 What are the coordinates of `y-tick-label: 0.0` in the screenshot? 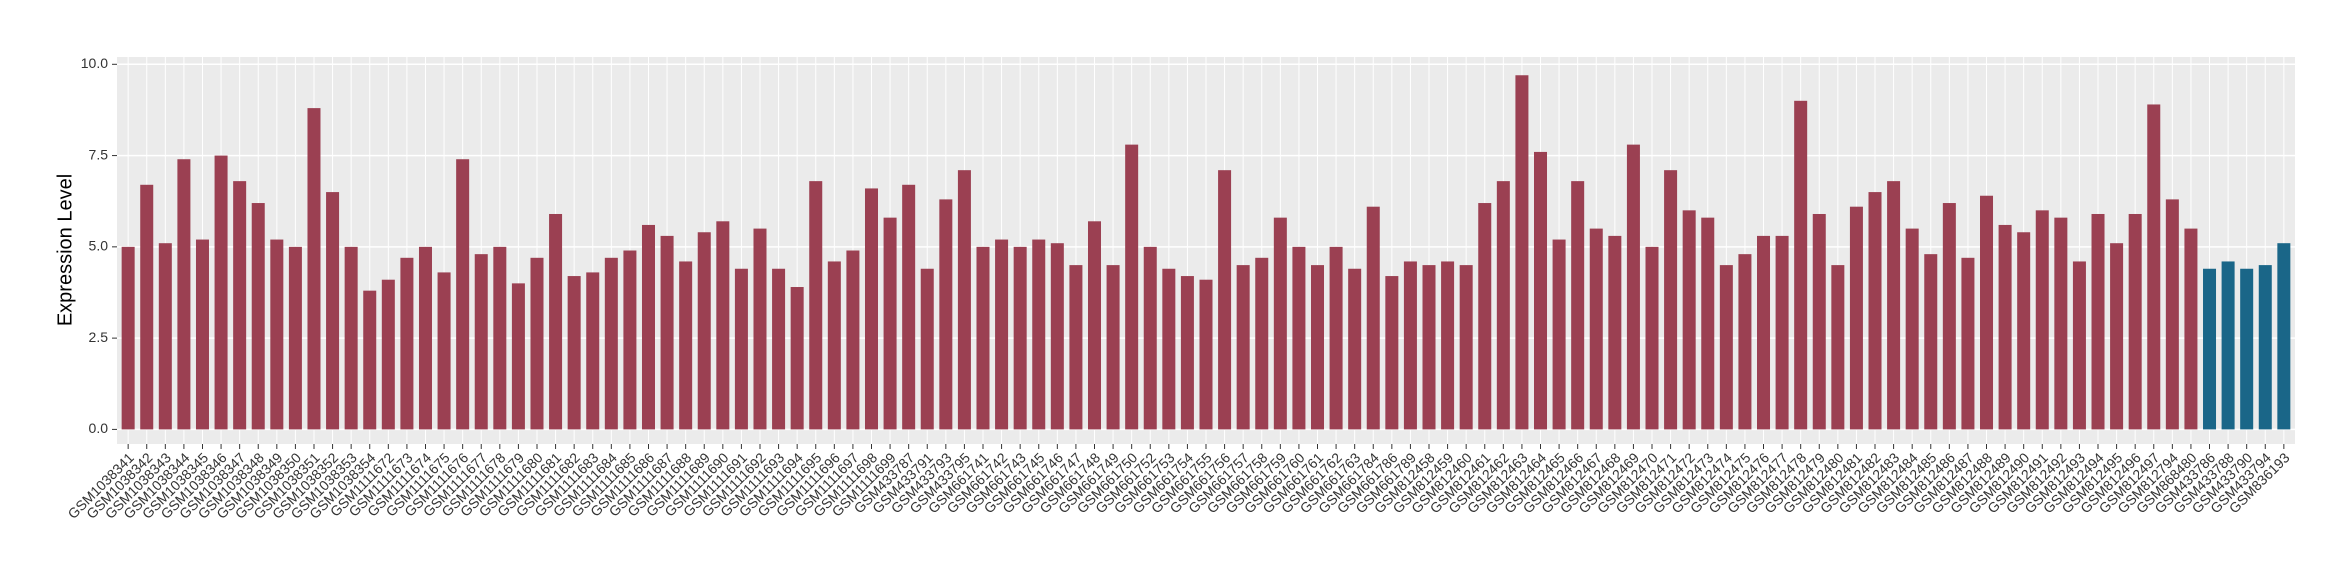 It's located at (99, 428).